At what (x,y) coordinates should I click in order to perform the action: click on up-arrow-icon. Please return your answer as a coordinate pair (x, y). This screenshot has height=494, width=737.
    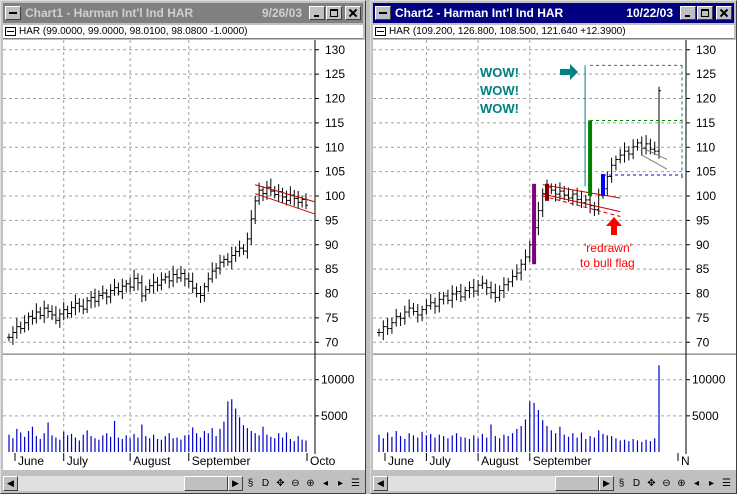
    Looking at the image, I should click on (614, 226).